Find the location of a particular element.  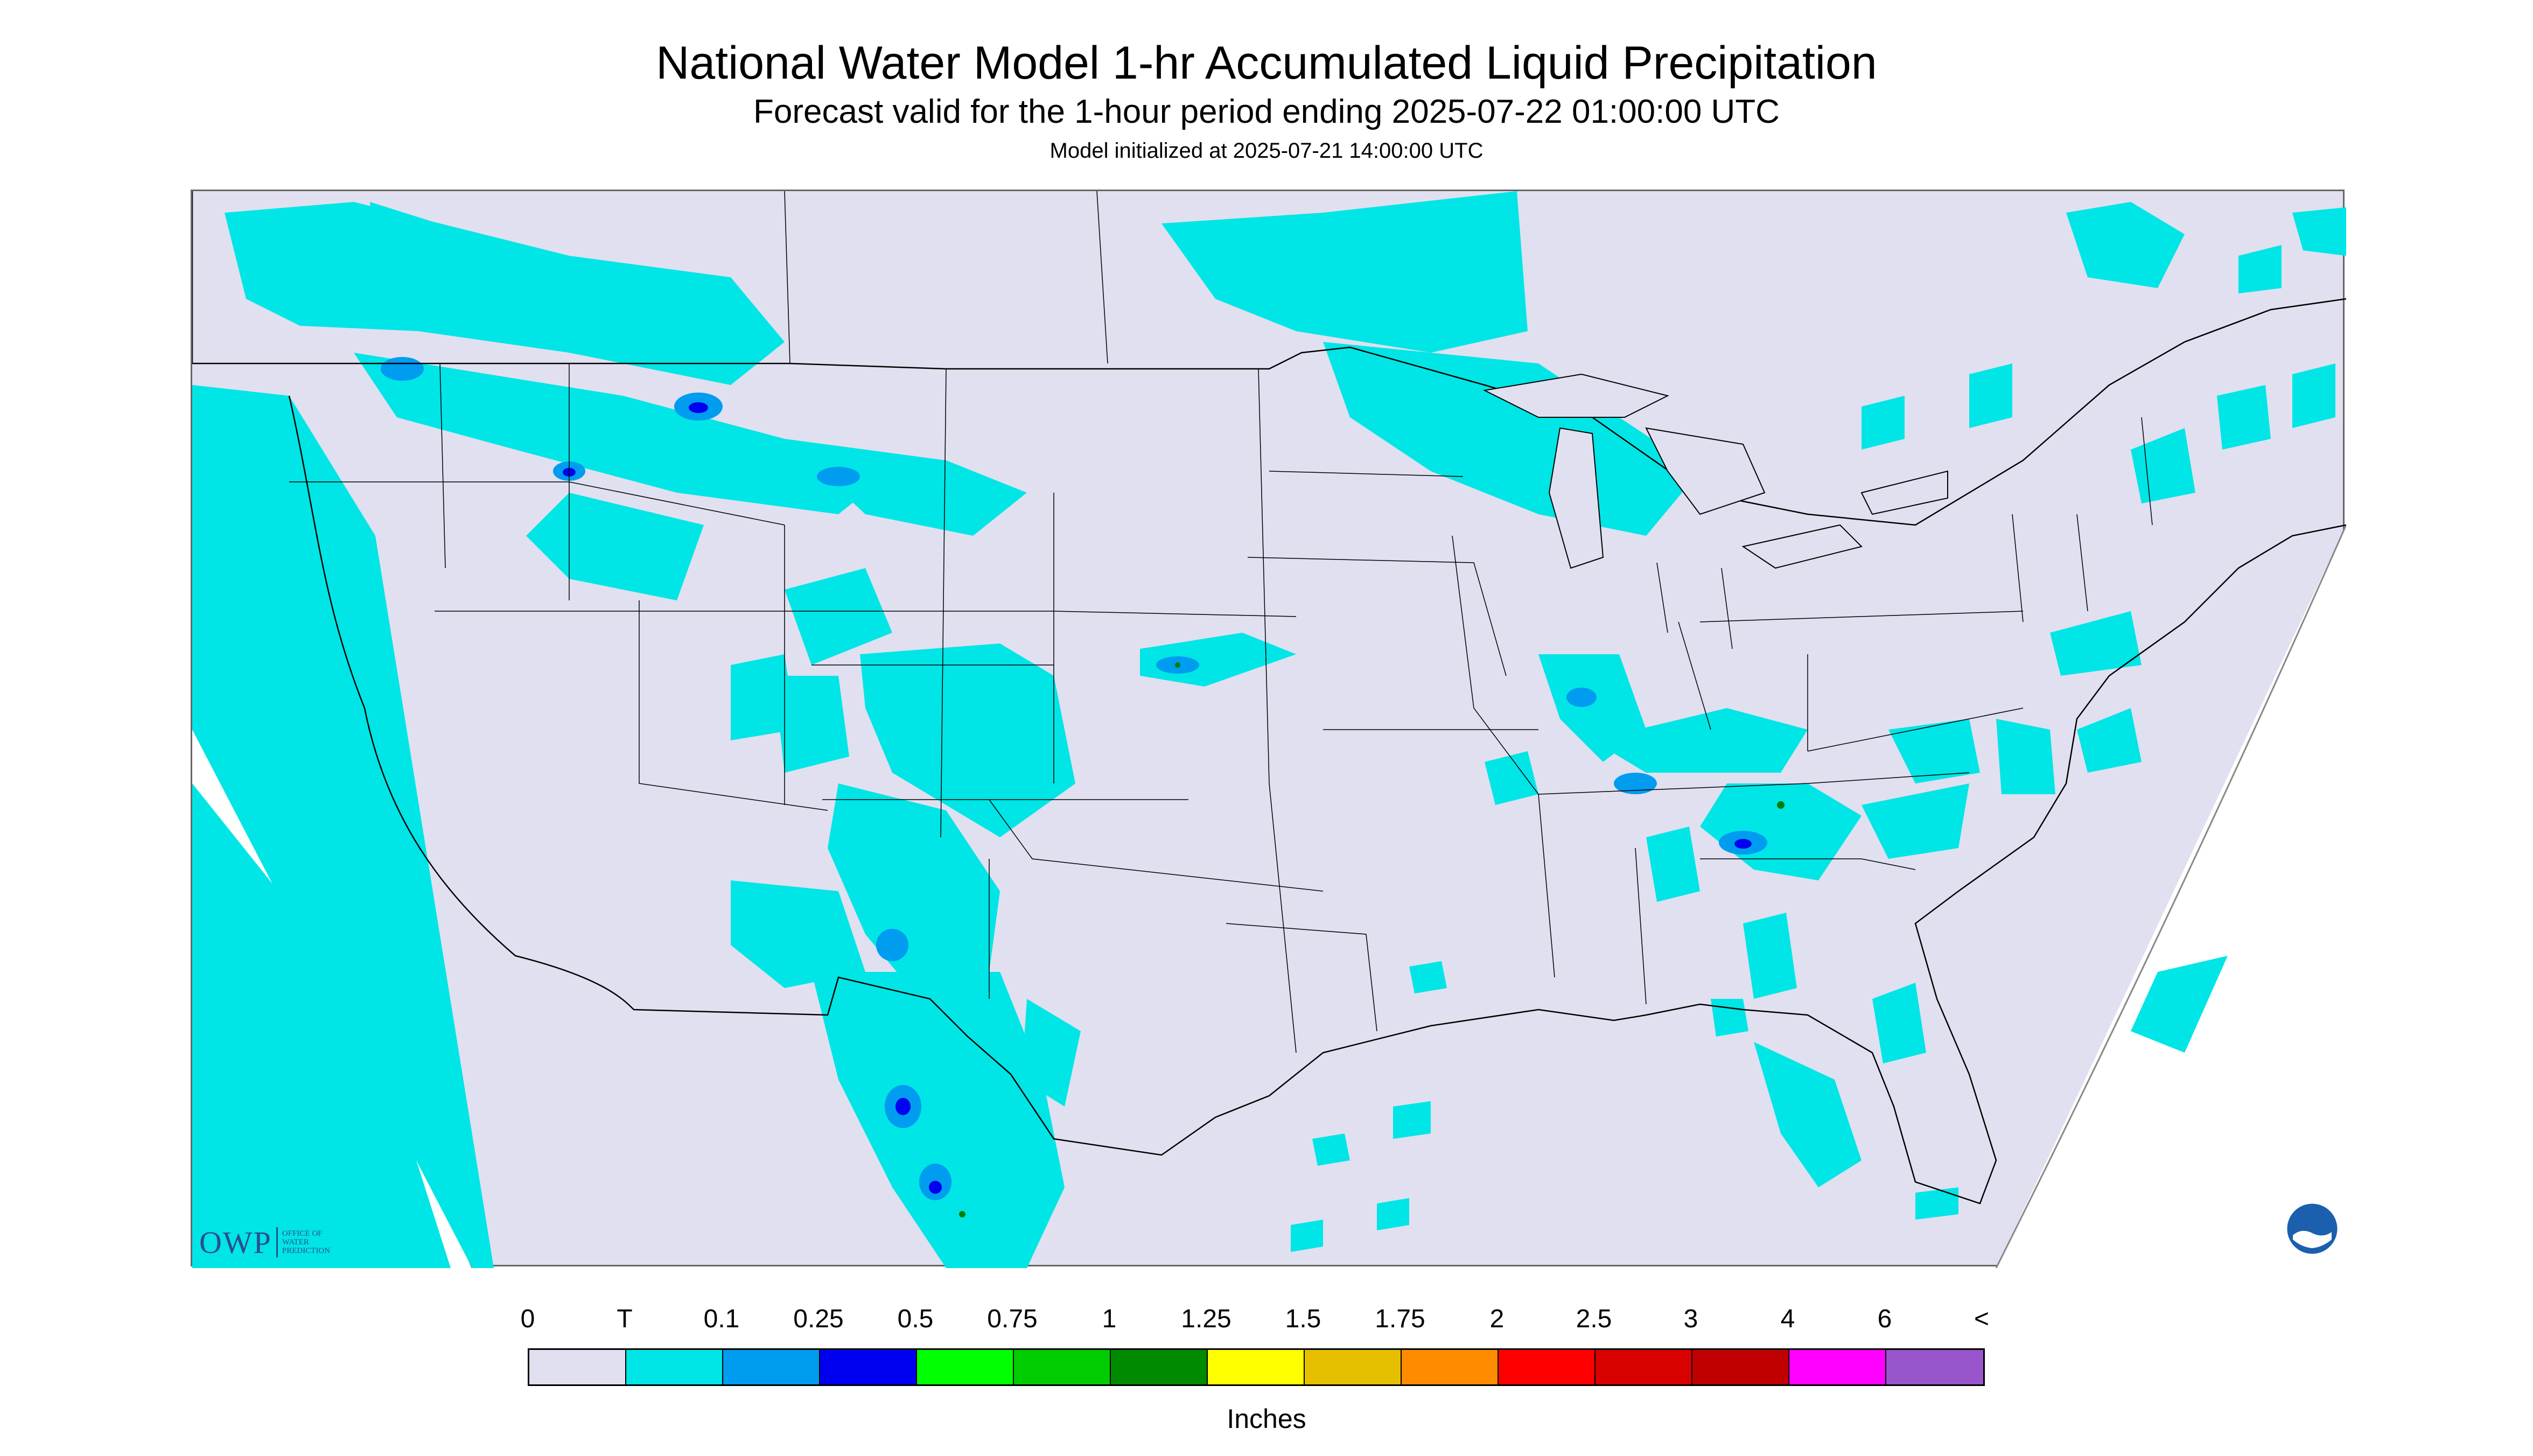

domain-edge-east is located at coordinates (2170, 896).